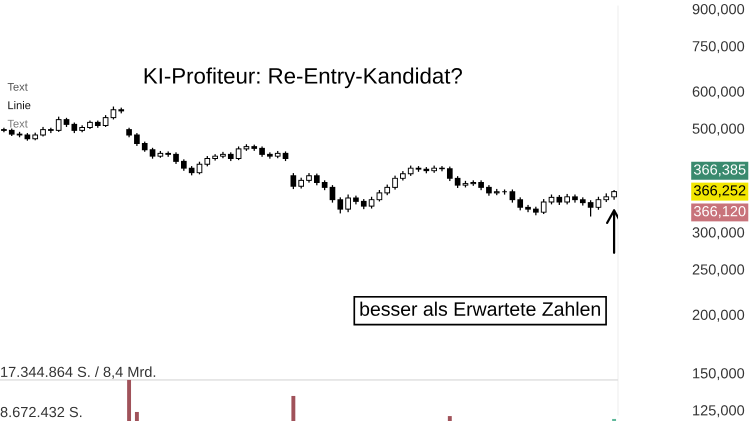 The height and width of the screenshot is (421, 750). What do you see at coordinates (19, 105) in the screenshot?
I see `annotation: Linie` at bounding box center [19, 105].